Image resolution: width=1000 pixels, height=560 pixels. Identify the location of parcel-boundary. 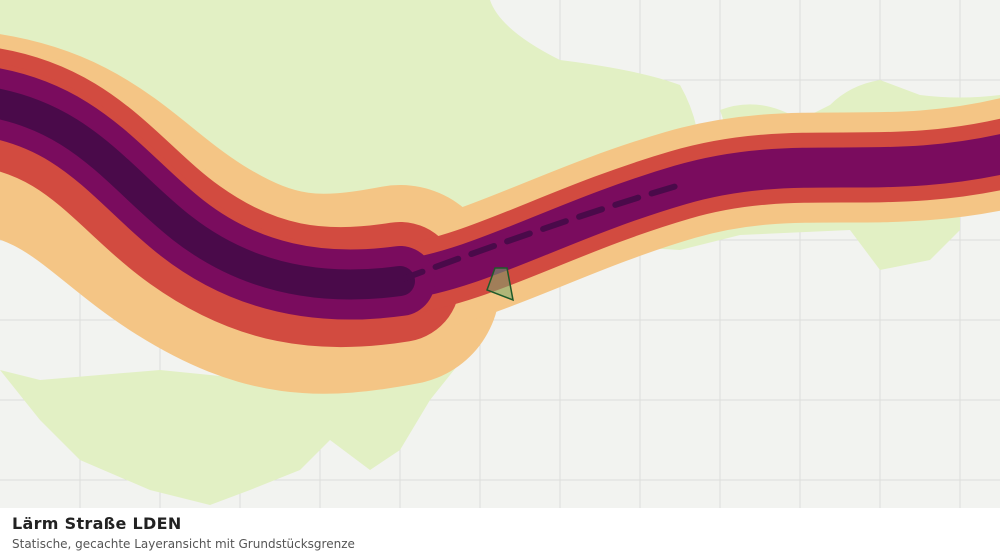
(500, 284).